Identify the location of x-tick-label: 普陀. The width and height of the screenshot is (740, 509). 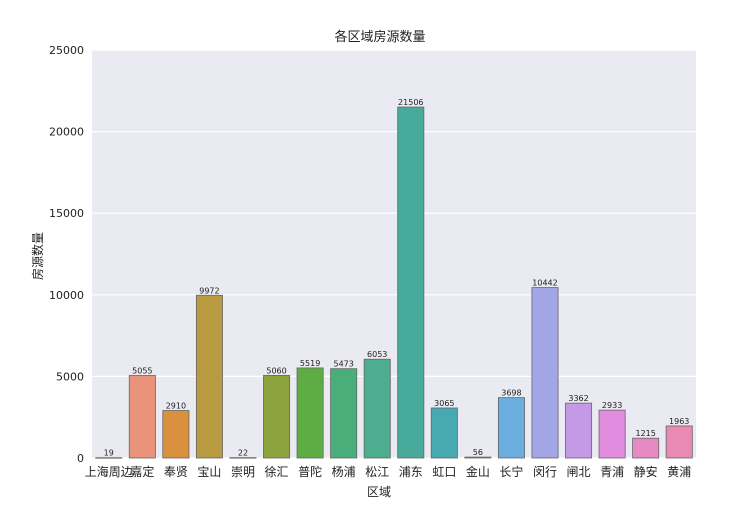
(310, 471).